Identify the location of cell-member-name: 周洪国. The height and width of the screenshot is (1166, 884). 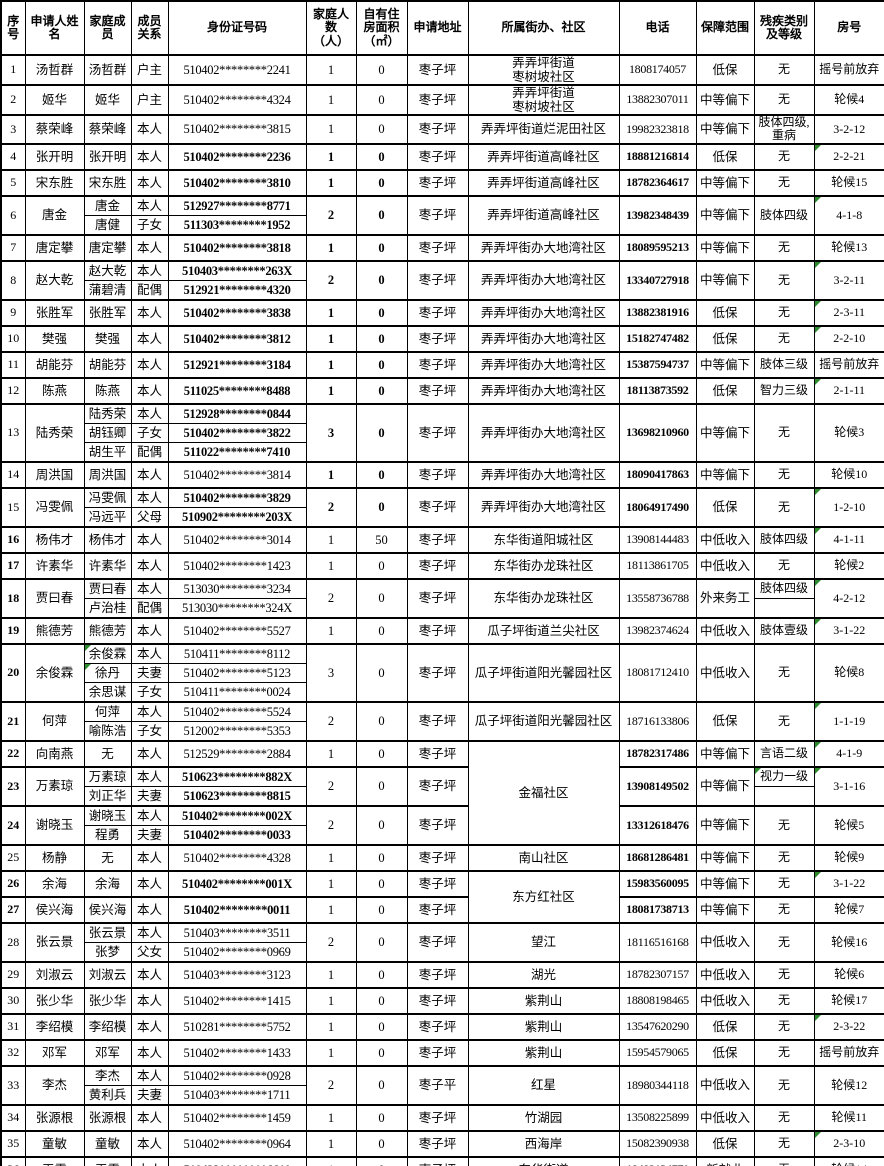
(107, 474).